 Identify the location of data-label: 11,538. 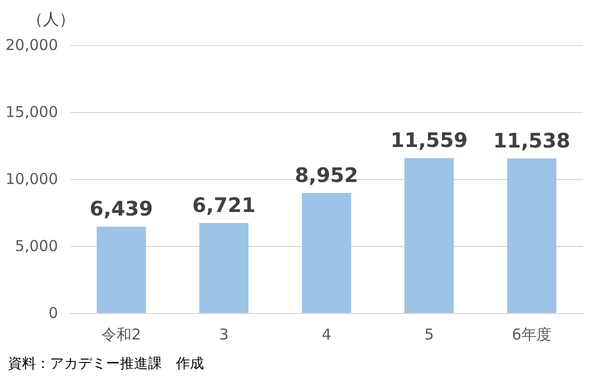
(531, 140).